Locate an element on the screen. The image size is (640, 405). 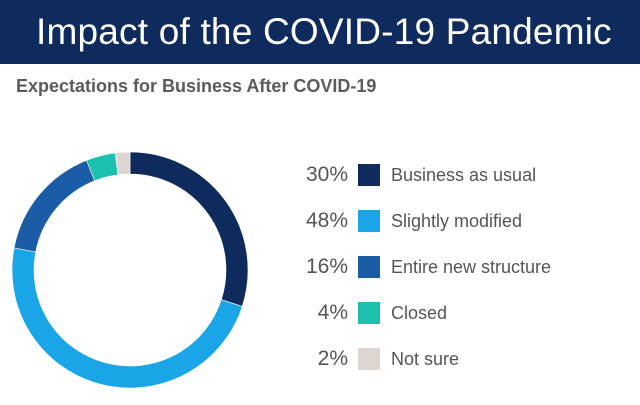
donut-slice-business-as-usual is located at coordinates (189, 229).